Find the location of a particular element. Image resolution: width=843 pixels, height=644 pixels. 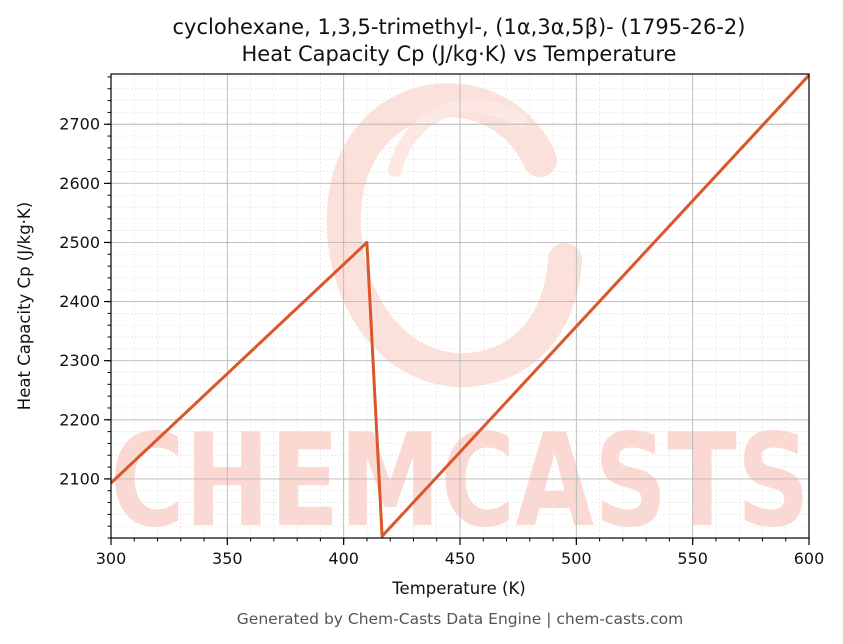

x-axis-label: Temperature (K) is located at coordinates (458, 588).